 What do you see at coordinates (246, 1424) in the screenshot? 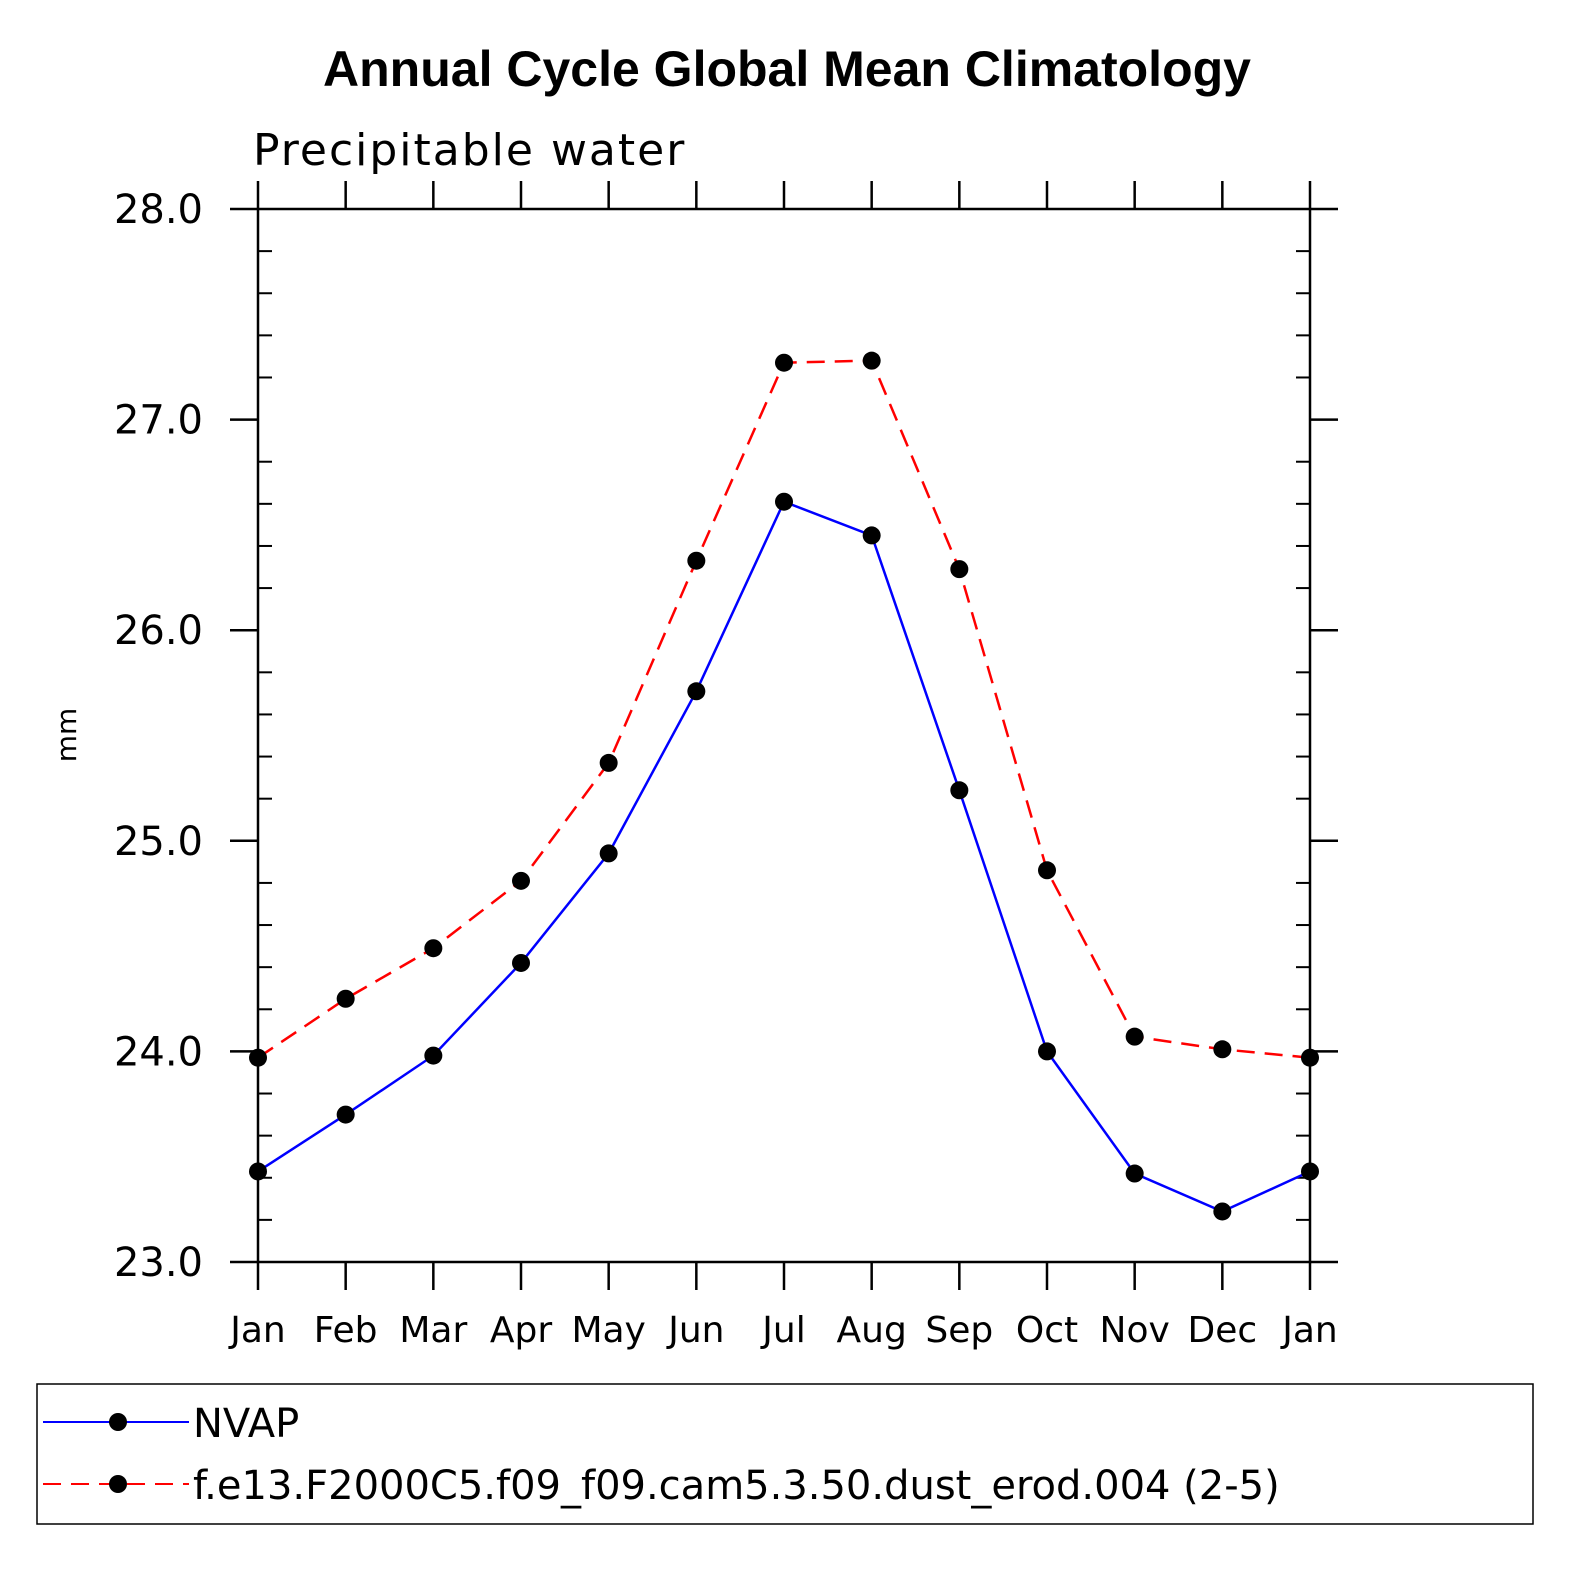
I see `legend-label-nvap: NVAP` at bounding box center [246, 1424].